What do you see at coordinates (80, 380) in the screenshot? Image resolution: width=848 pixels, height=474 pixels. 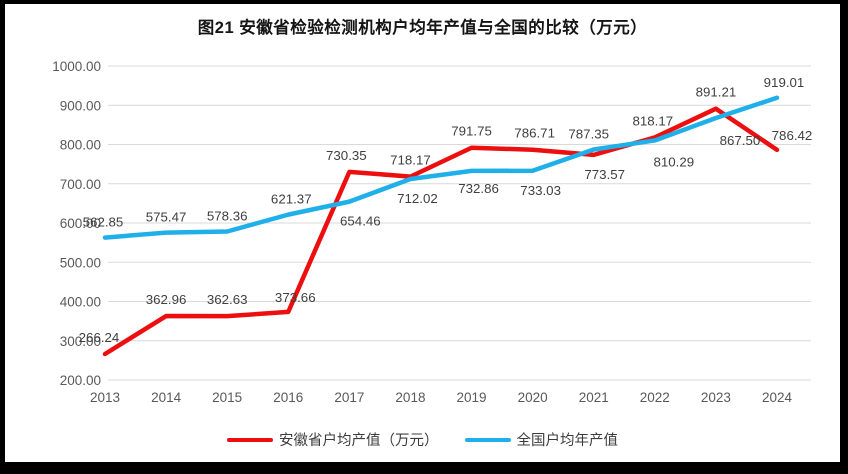 I see `y-tick-label: 200.00` at bounding box center [80, 380].